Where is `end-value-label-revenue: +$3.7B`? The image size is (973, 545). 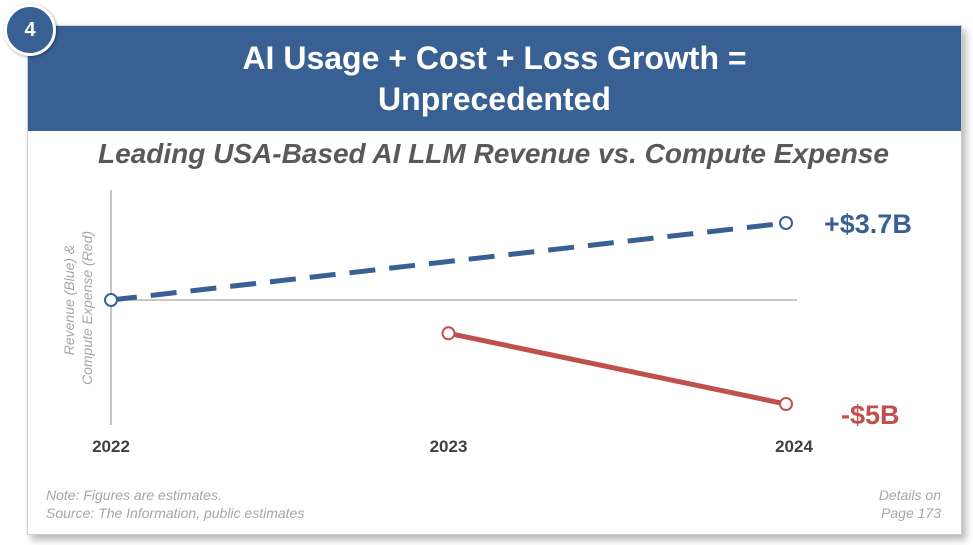 end-value-label-revenue: +$3.7B is located at coordinates (868, 224).